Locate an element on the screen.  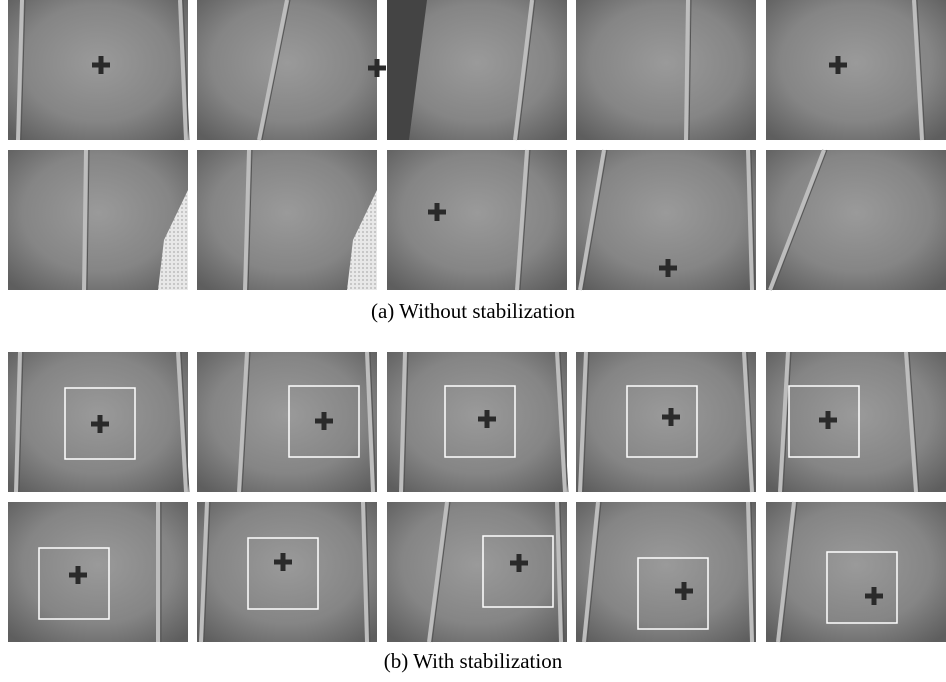
dark-object is located at coordinates (407, 70).